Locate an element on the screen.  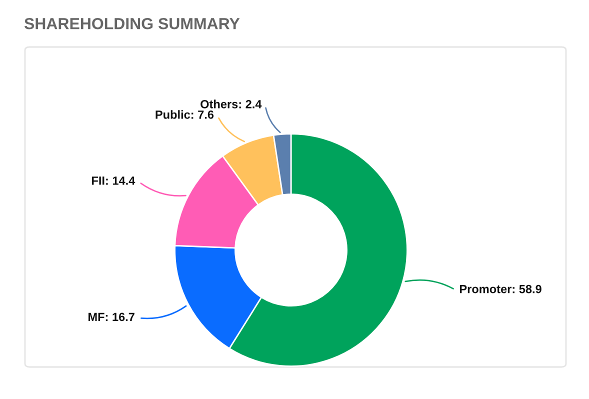
slice-label: Others is located at coordinates (219, 104).